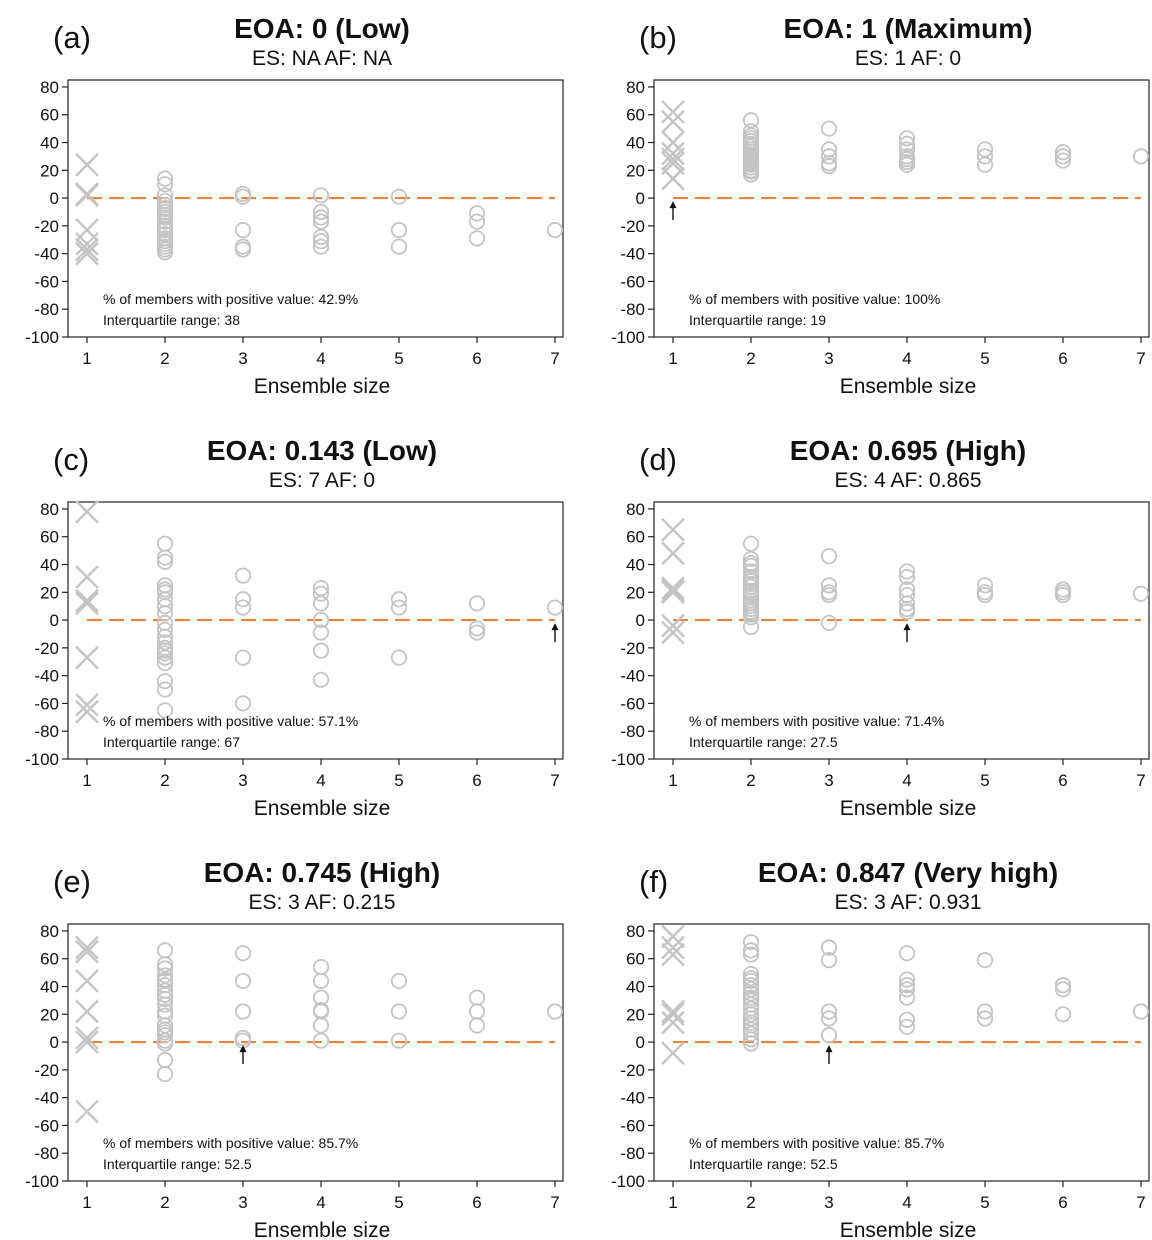 The height and width of the screenshot is (1240, 1152). I want to click on panel-subtitle: ES: NA AF: NA, so click(322, 58).